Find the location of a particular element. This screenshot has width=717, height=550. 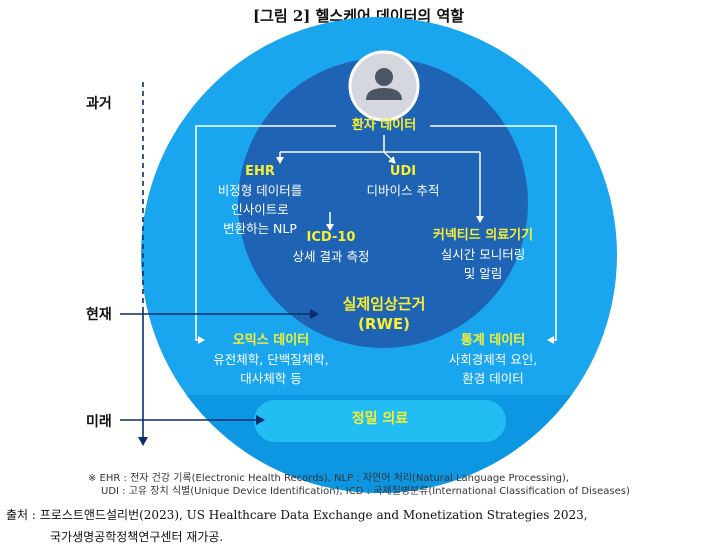

connected-device-desc-1: 실시간 모니터링 is located at coordinates (483, 254).